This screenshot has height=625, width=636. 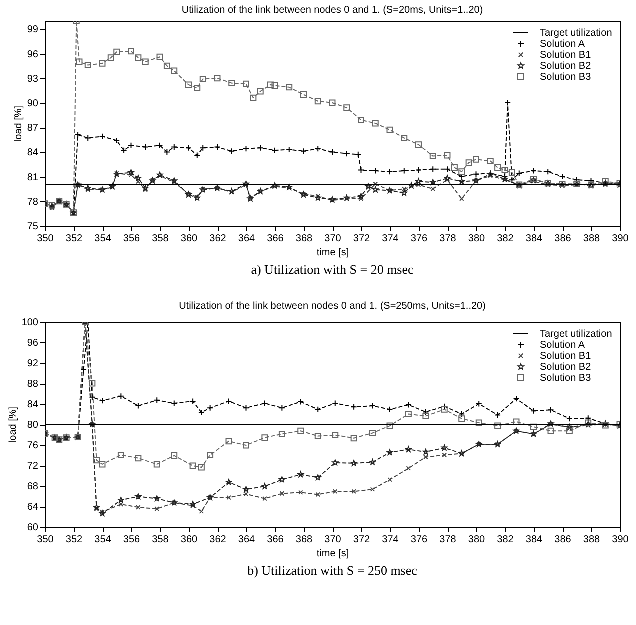 I want to click on y-tick-label: 100, so click(x=30, y=323).